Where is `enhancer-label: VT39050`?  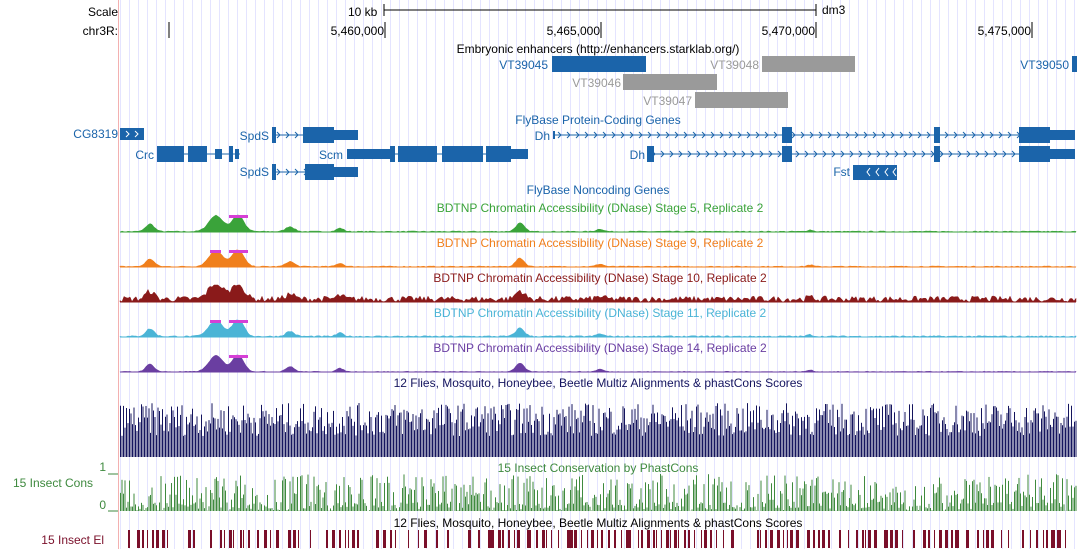 enhancer-label: VT39050 is located at coordinates (1044, 65).